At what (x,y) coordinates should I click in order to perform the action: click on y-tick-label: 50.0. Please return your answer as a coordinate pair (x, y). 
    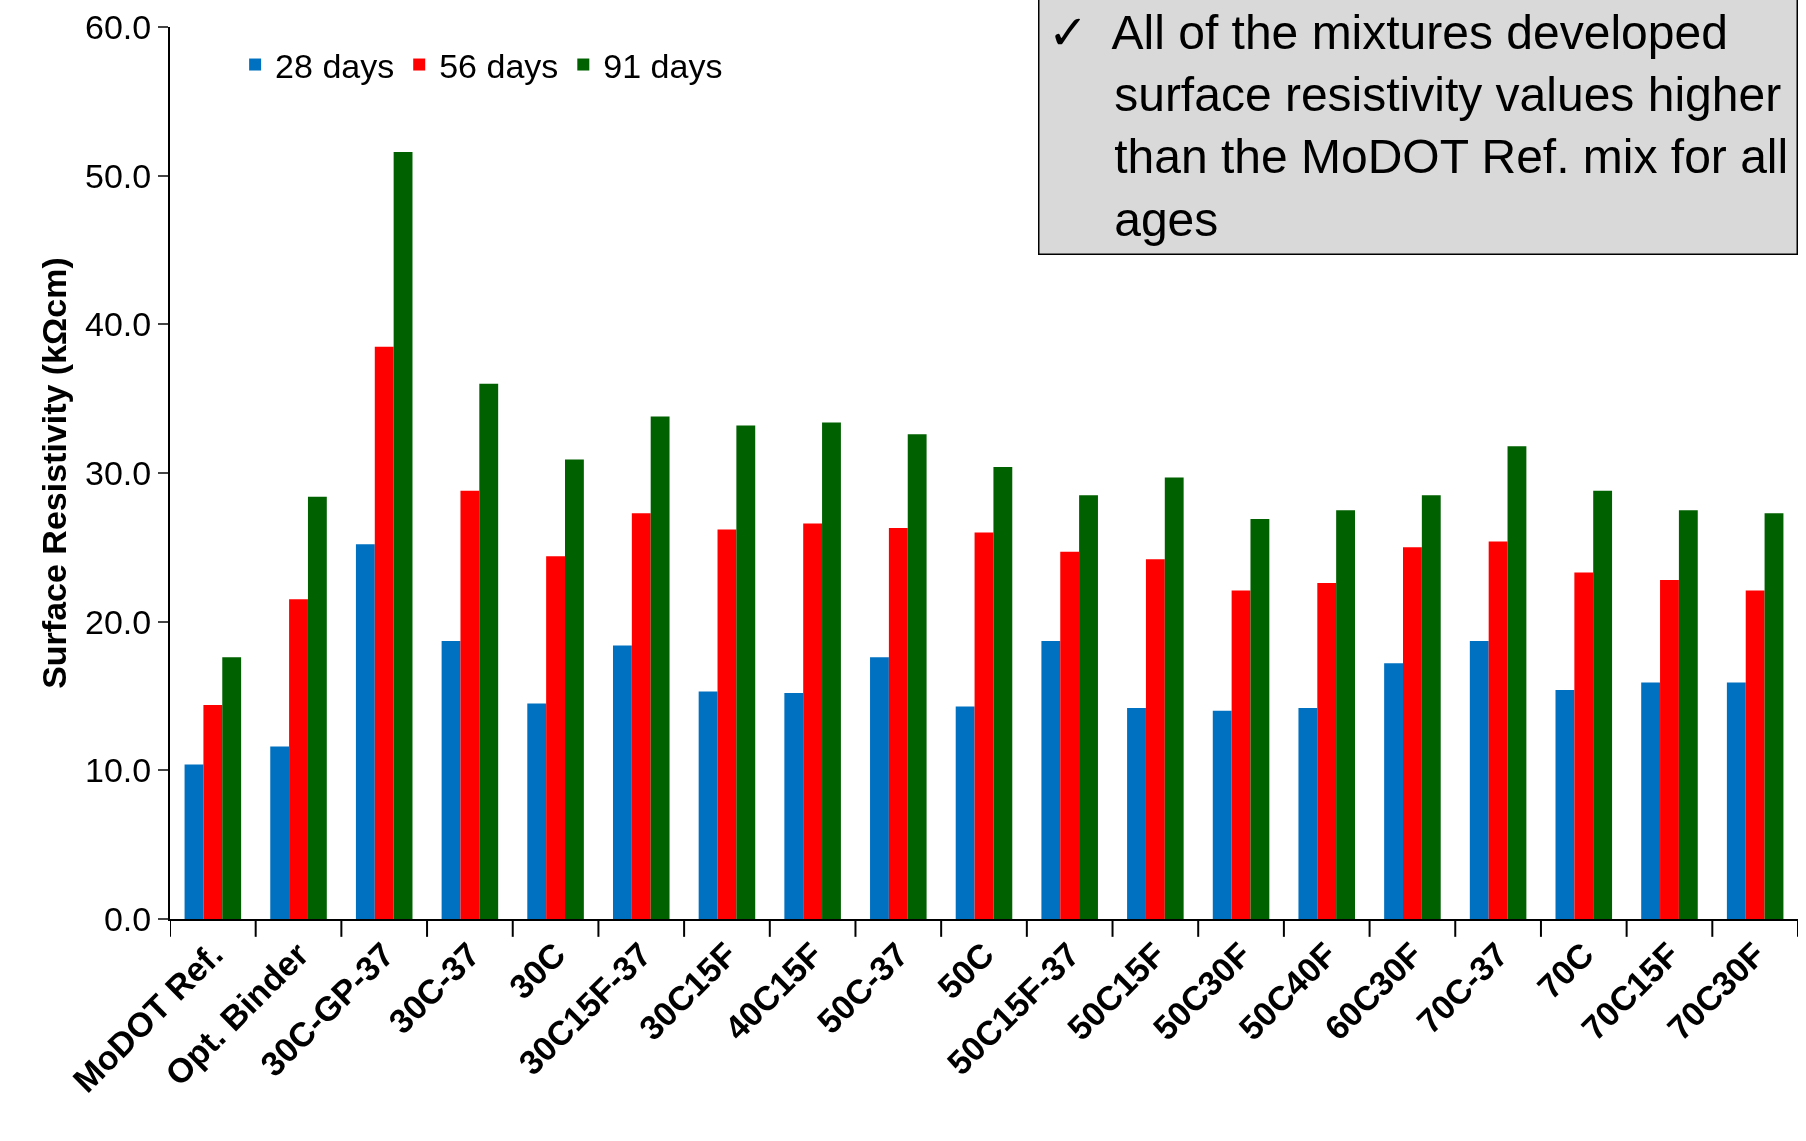
    Looking at the image, I should click on (118, 175).